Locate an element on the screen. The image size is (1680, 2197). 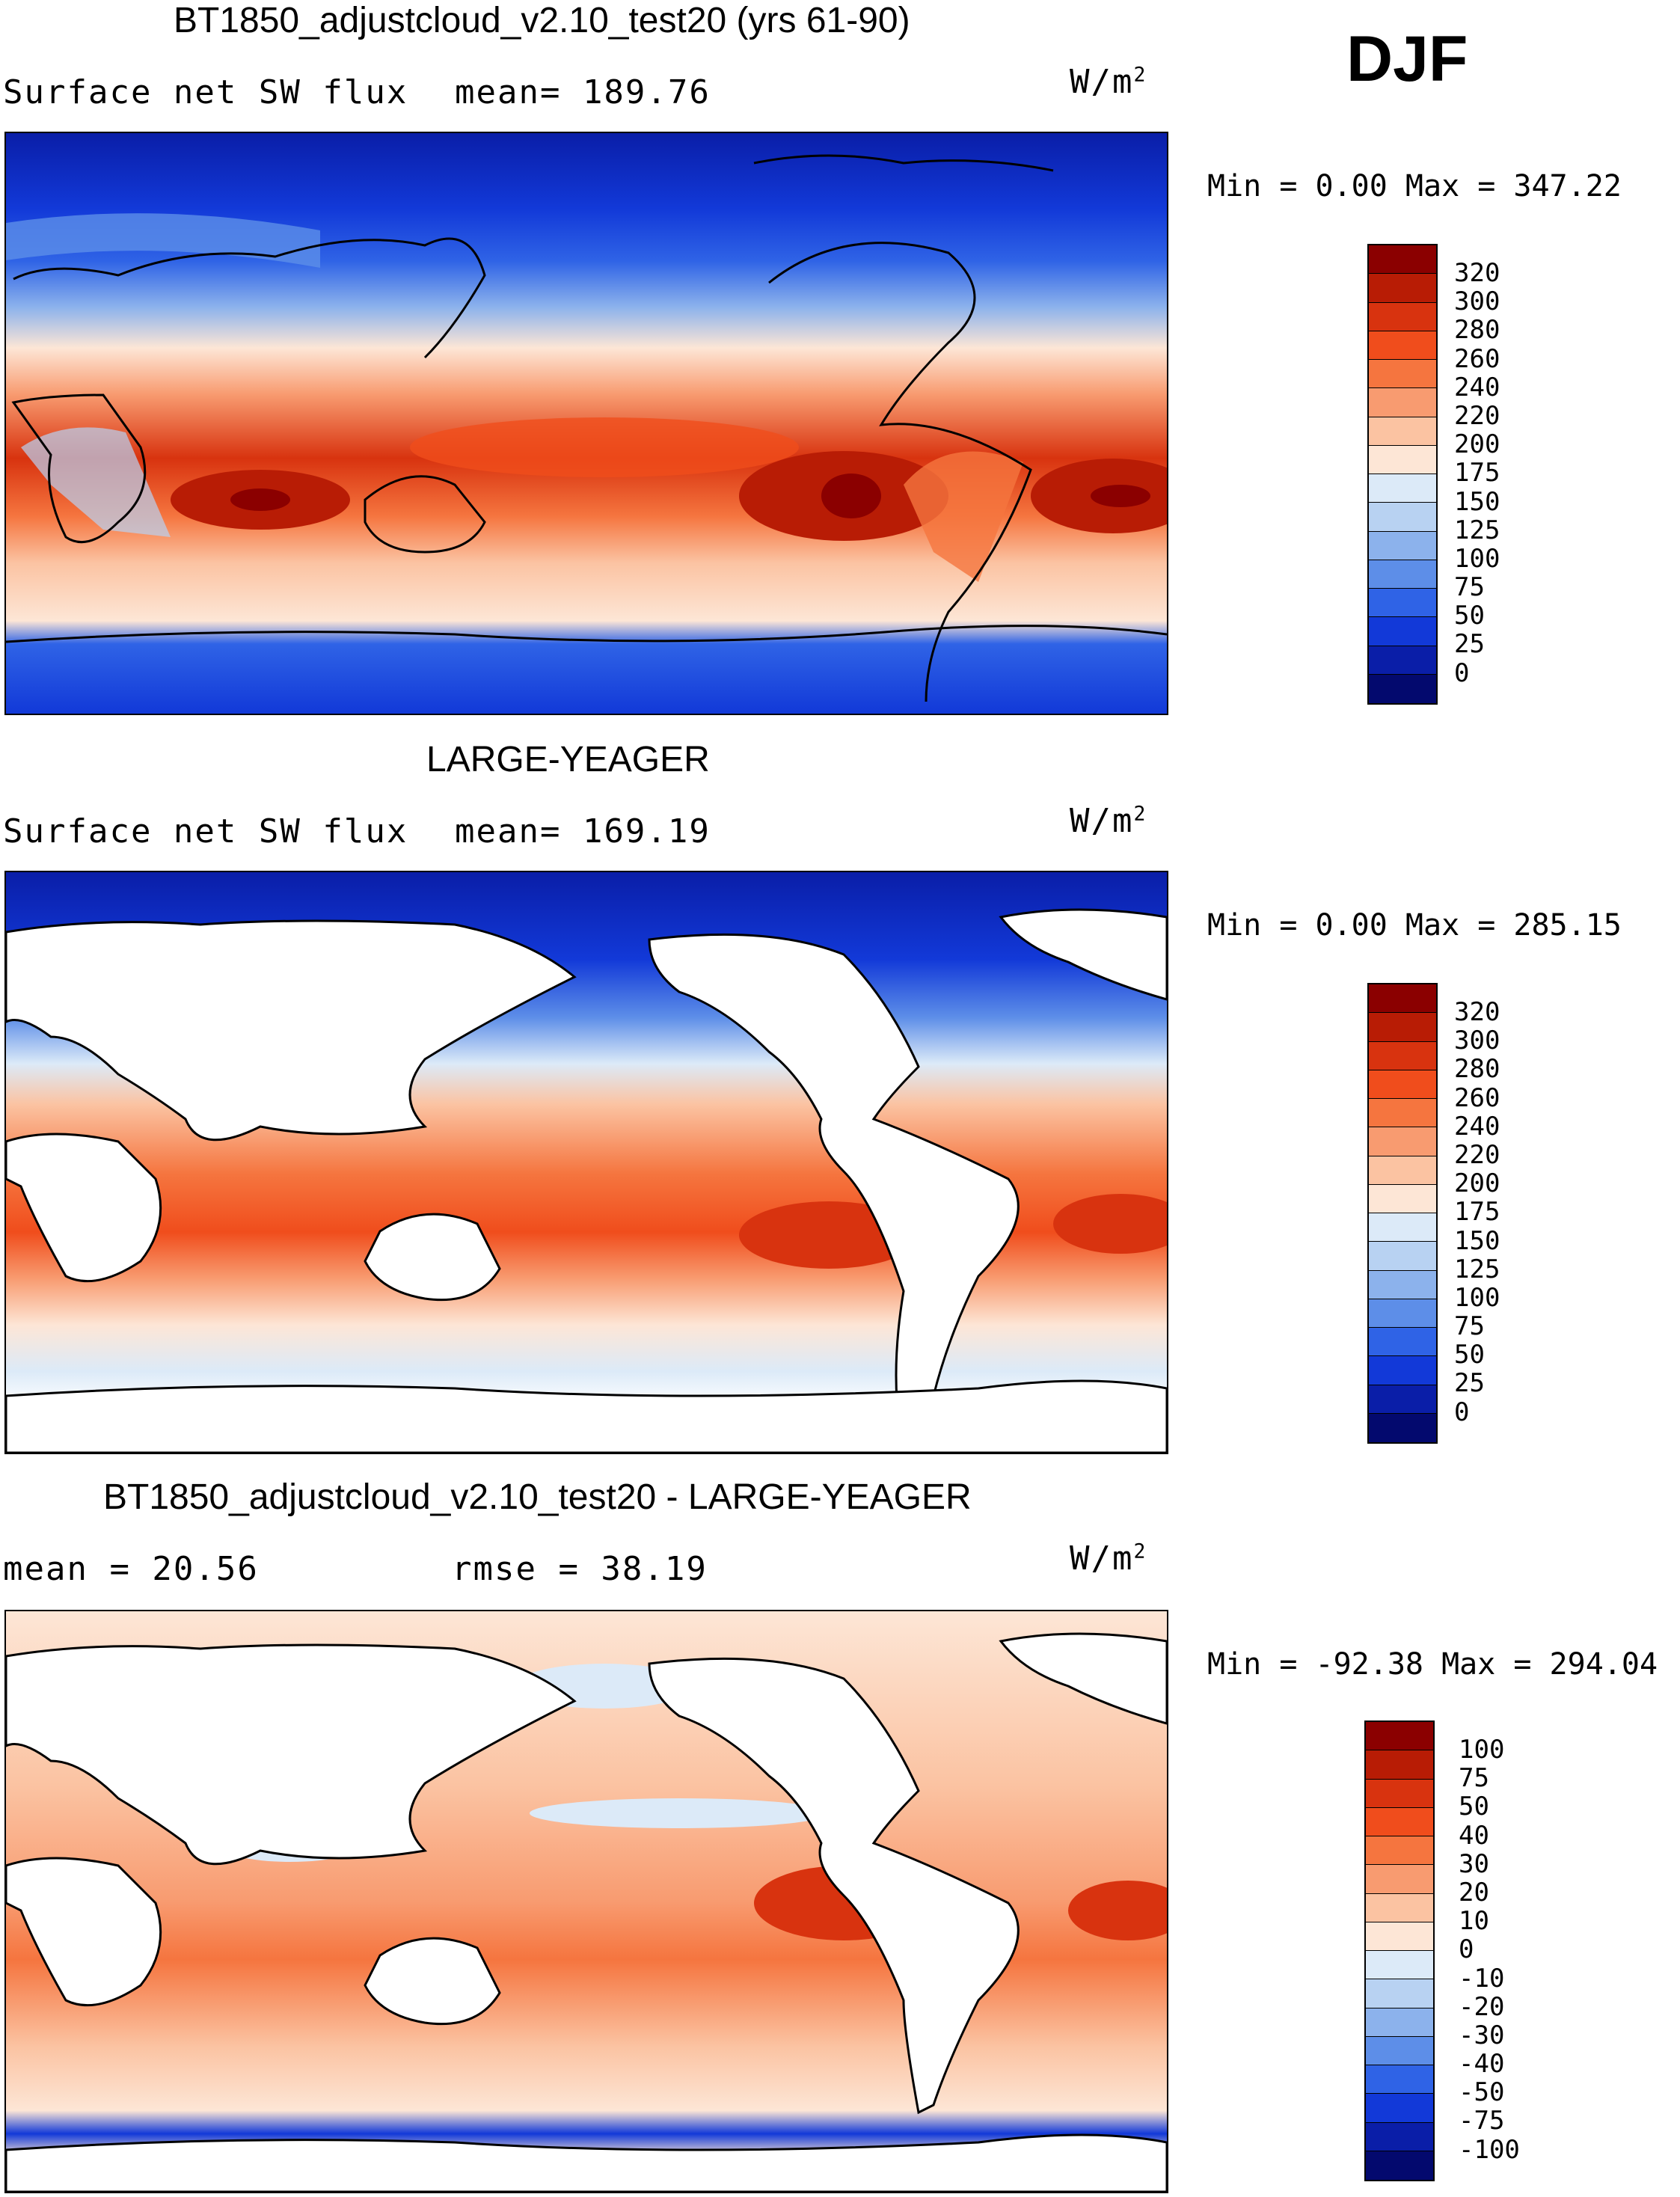
colorbar-label: -30 is located at coordinates (1482, 2035).